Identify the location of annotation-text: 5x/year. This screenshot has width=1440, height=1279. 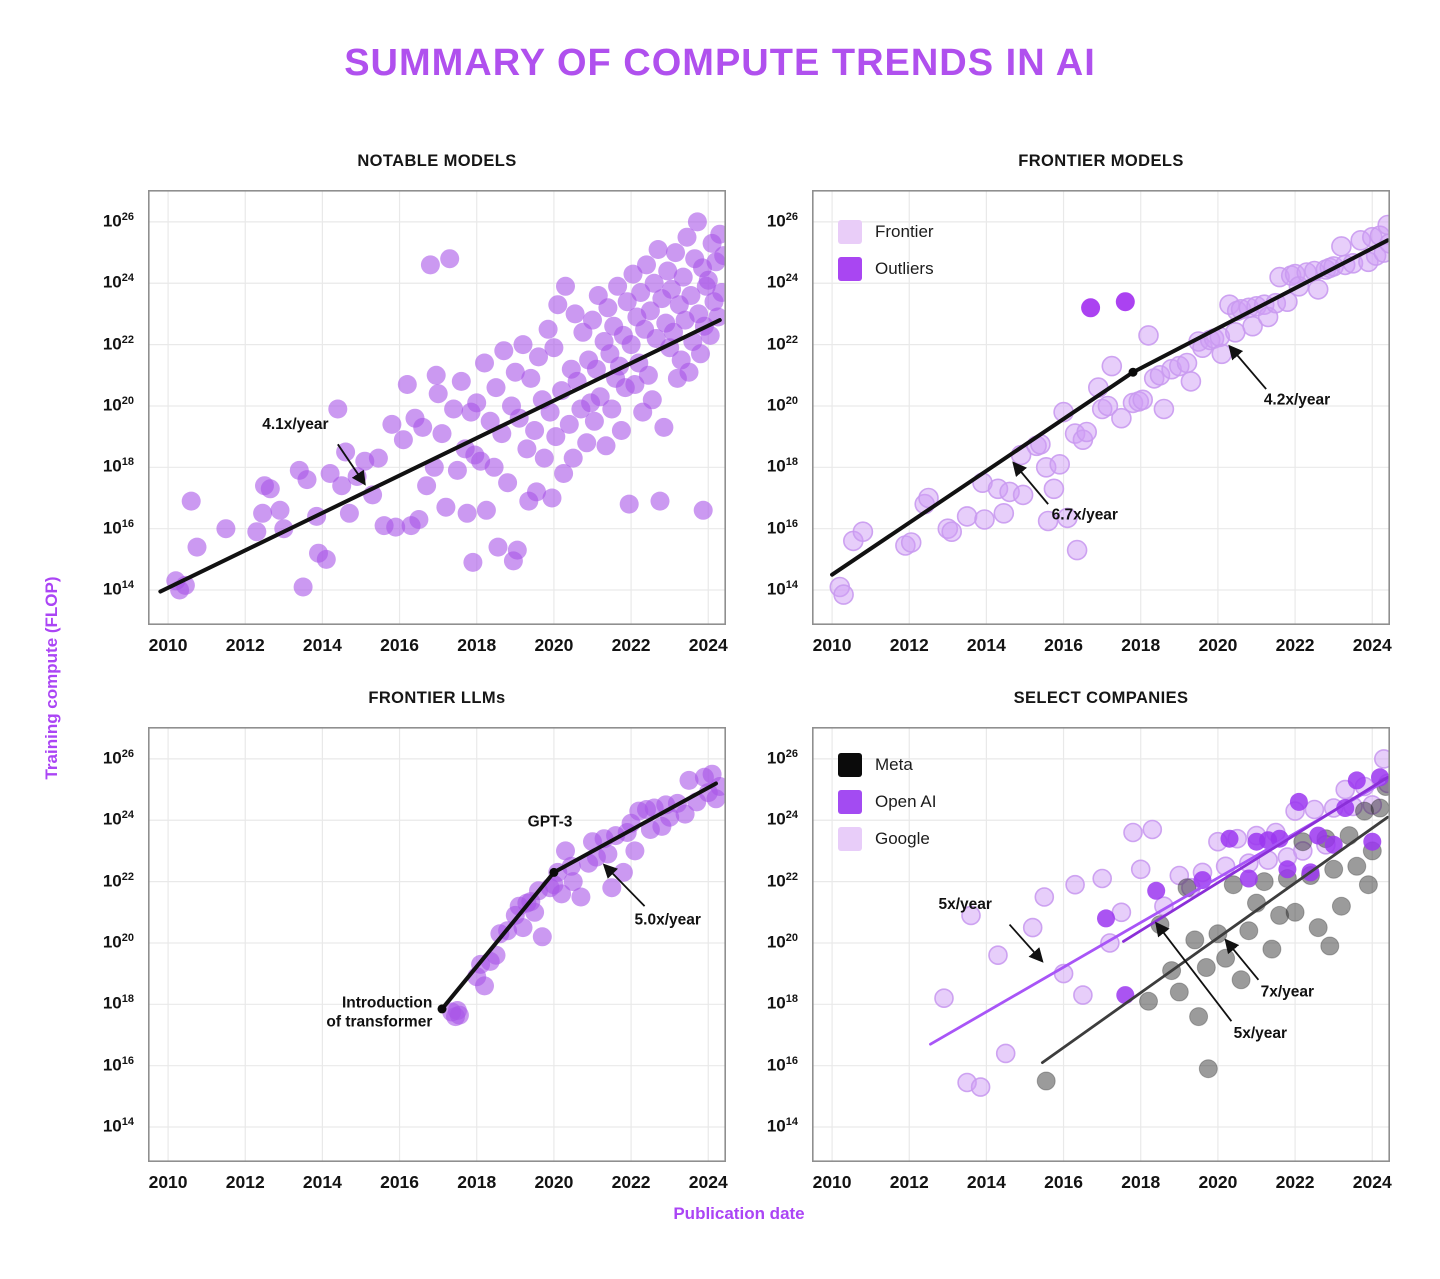
(964, 904).